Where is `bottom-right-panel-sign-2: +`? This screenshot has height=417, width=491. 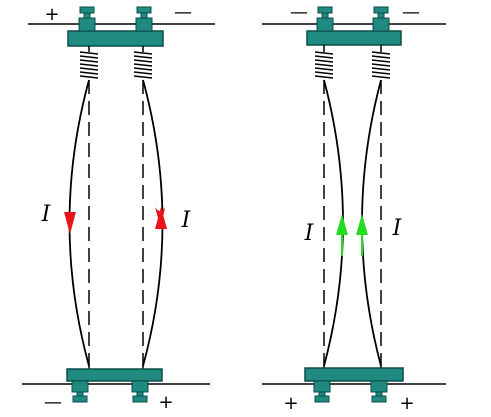 bottom-right-panel-sign-2: + is located at coordinates (406, 403).